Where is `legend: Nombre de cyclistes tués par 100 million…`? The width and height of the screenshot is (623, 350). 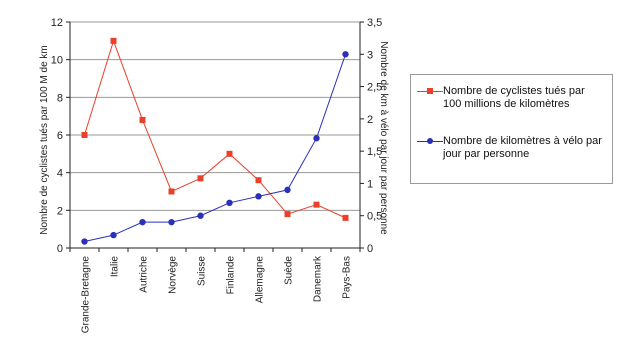 legend: Nombre de cyclistes tués par 100 million… is located at coordinates (511, 129).